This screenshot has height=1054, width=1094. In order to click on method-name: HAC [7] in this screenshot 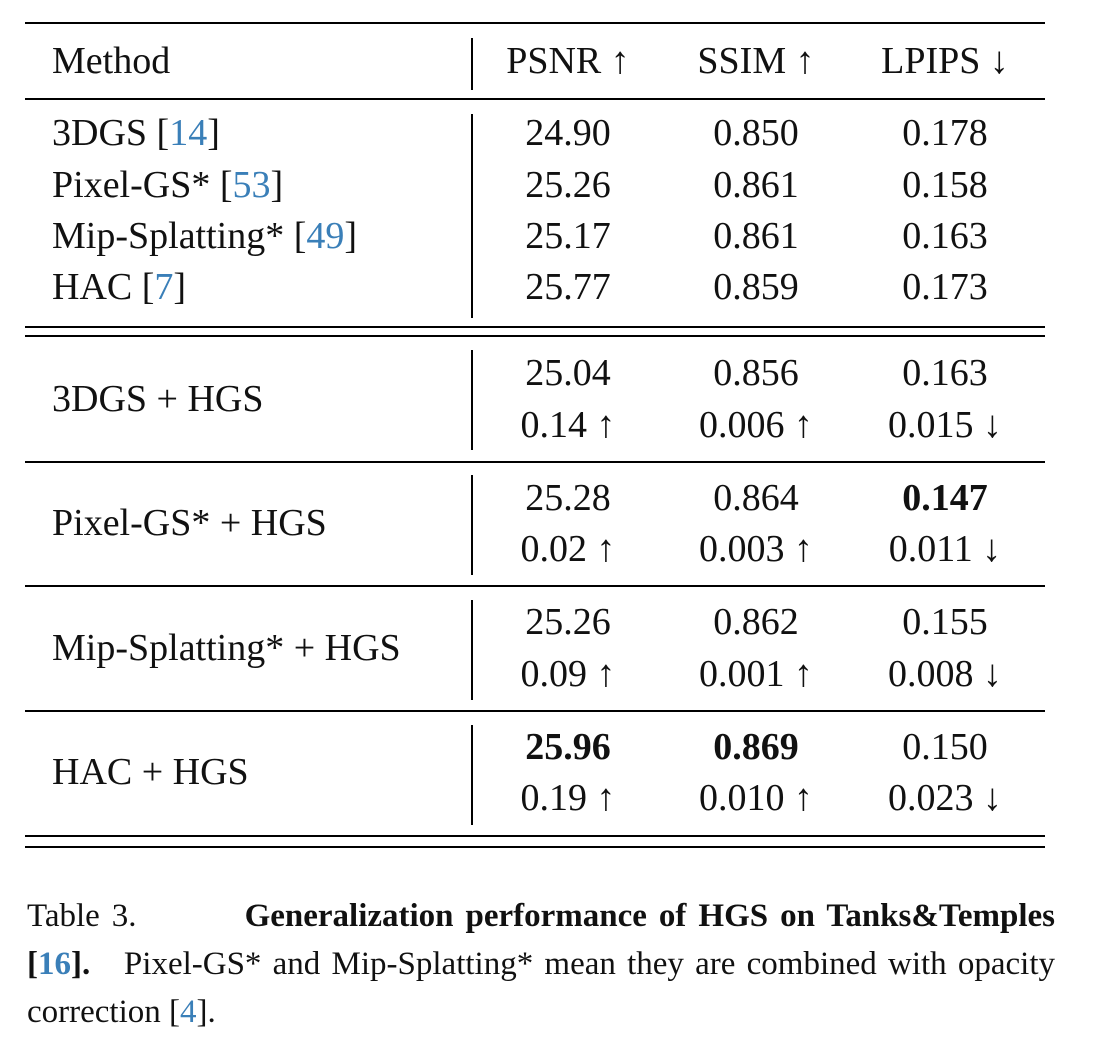, I will do `click(119, 287)`.